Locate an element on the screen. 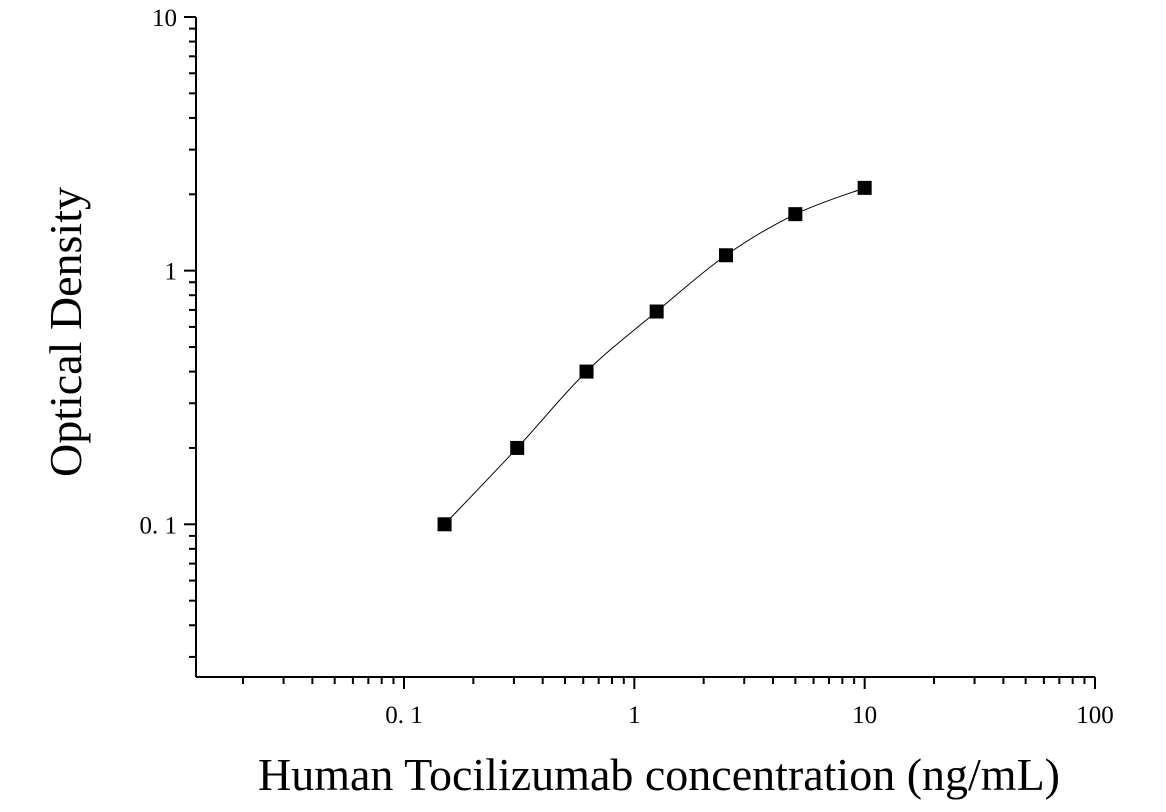  x-tick-label: 10 is located at coordinates (864, 715).